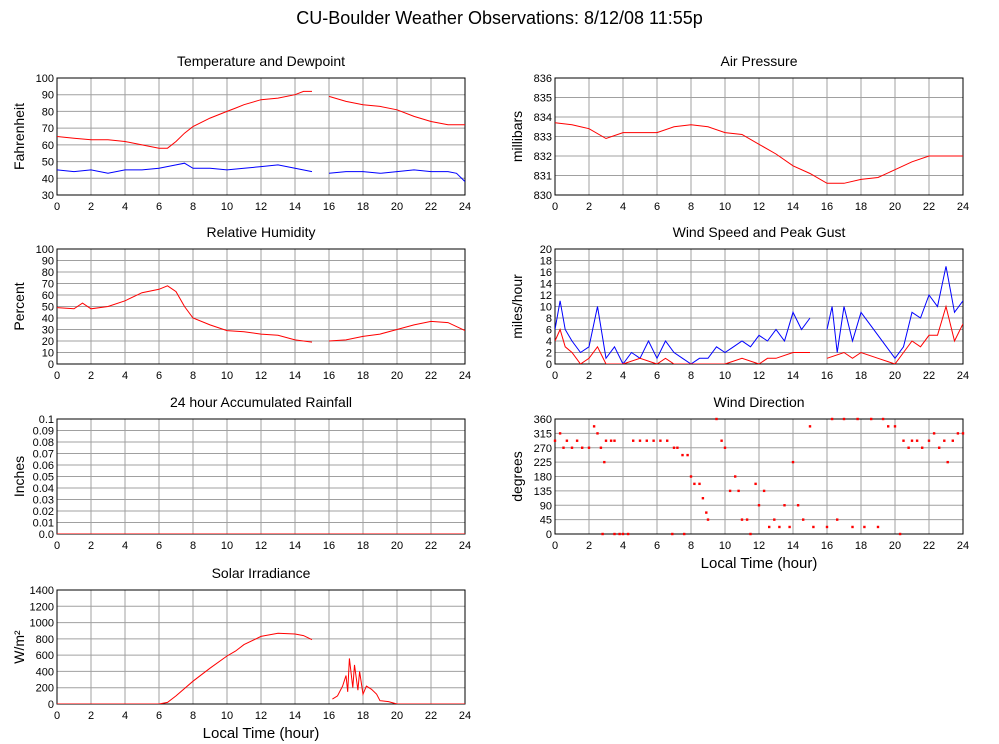 Image resolution: width=999 pixels, height=744 pixels. Describe the element at coordinates (57, 716) in the screenshot. I see `solar-xtick-label: 0` at that location.